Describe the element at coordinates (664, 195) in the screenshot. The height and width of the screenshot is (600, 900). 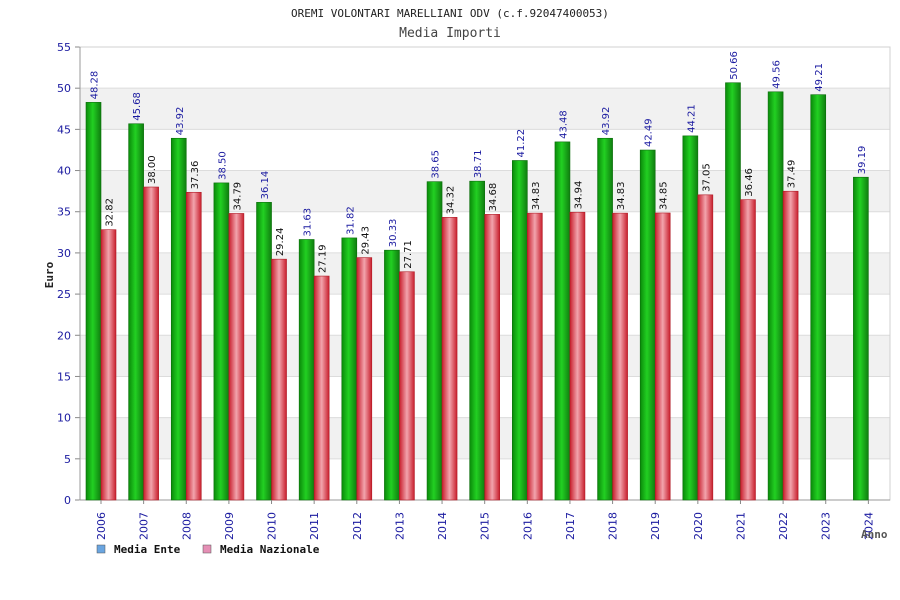
I see `data-label-media-nazionale-2019: 34.85` at that location.